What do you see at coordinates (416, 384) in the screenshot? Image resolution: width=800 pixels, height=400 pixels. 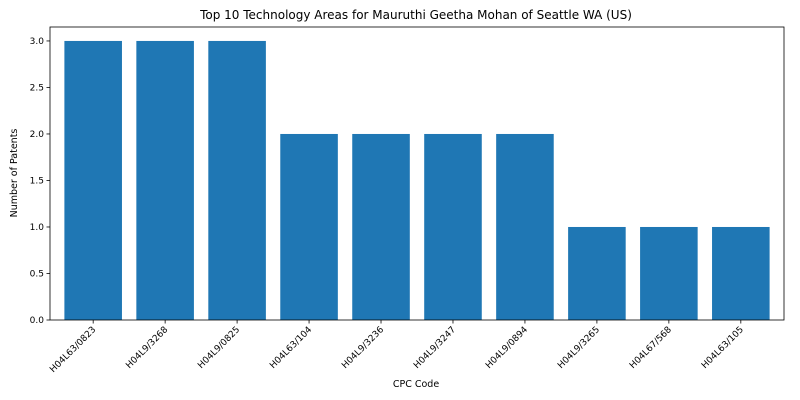 I see `x-axis-label: CPC Code` at bounding box center [416, 384].